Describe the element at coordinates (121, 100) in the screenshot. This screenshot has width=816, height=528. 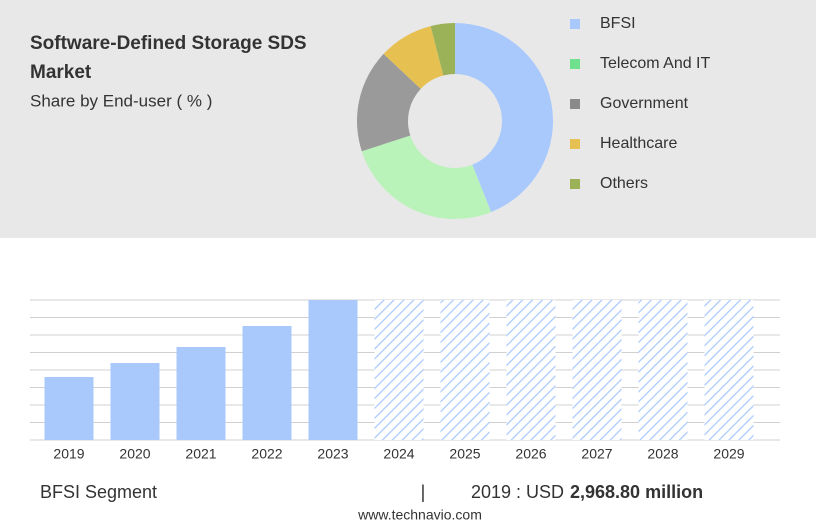
I see `chart-subtitle: Share by End-user ( % )` at that location.